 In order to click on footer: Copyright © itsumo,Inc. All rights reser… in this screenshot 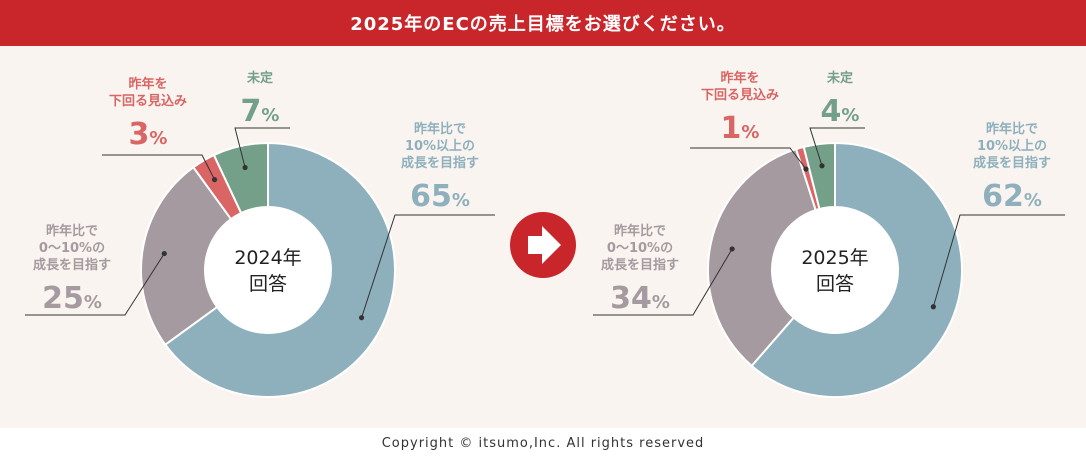, I will do `click(543, 443)`.